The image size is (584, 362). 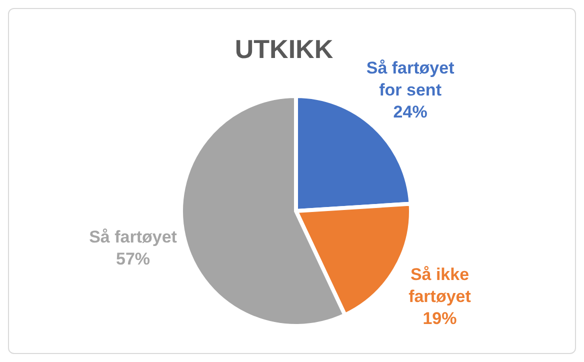 I want to click on chart-title: UTKIKK, so click(x=284, y=49).